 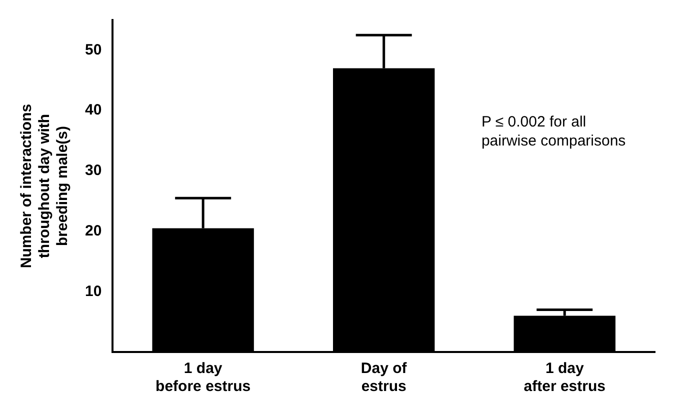 I want to click on x-tick-label: 1 day after estrus, so click(x=565, y=378).